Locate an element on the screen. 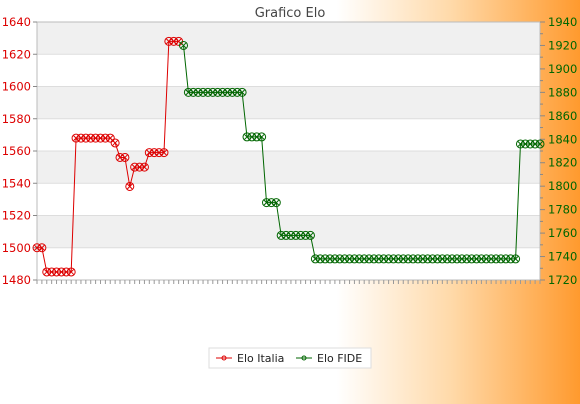  left-axis-tick-label: 1640 is located at coordinates (16, 22).